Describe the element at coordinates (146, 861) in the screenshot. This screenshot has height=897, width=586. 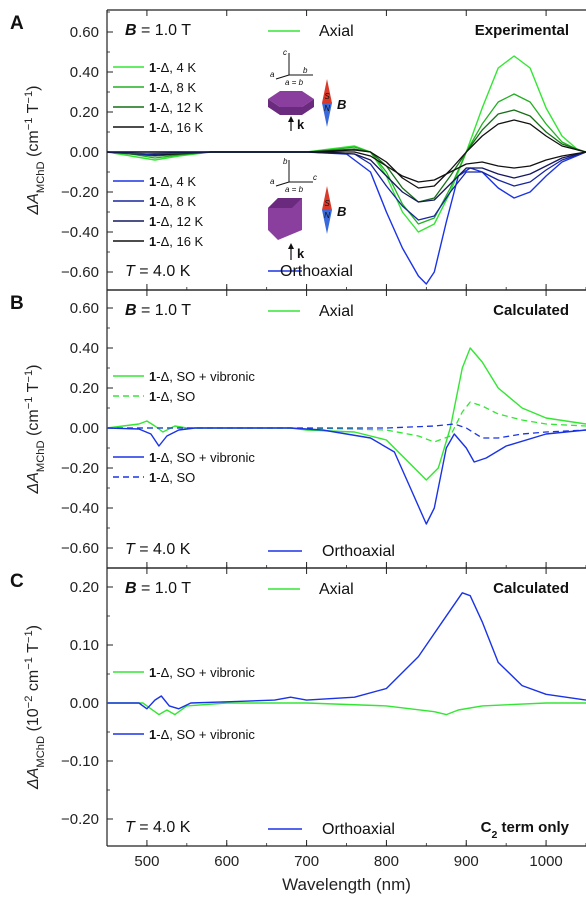
I see `x-tick-label: 500` at that location.